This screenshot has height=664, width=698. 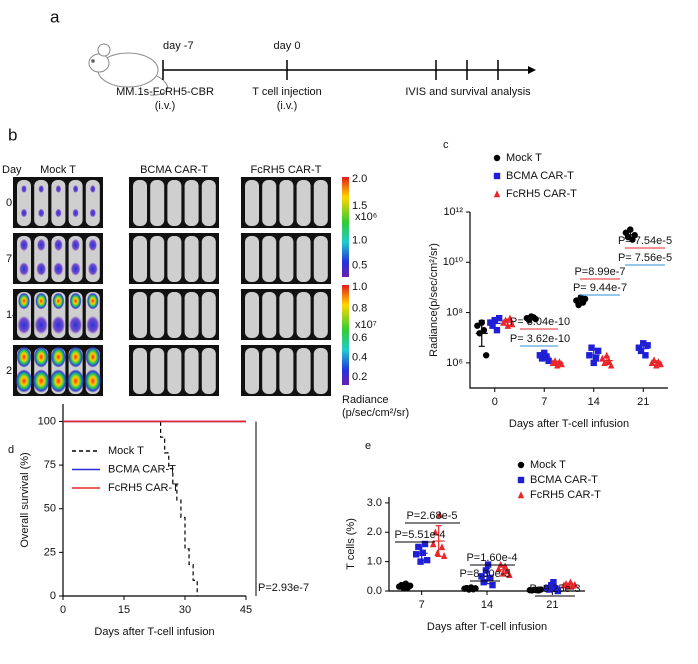 What do you see at coordinates (497, 176) in the screenshot?
I see `legend-swatch` at bounding box center [497, 176].